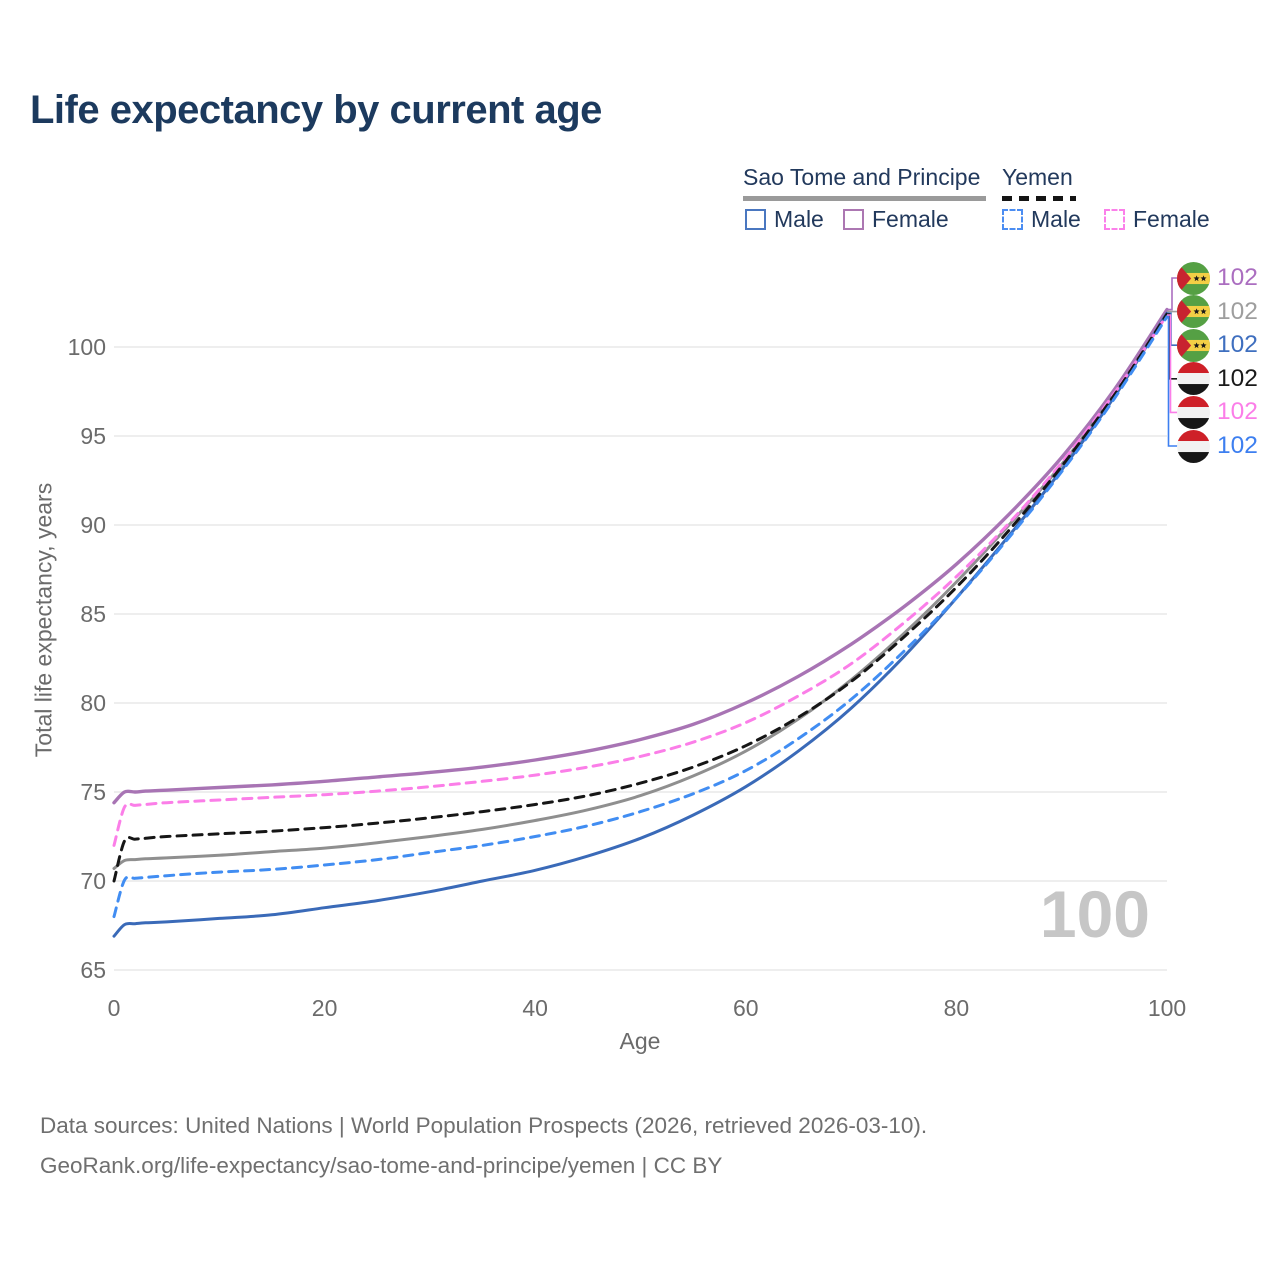  I want to click on x-tick-label: 40, so click(535, 1008).